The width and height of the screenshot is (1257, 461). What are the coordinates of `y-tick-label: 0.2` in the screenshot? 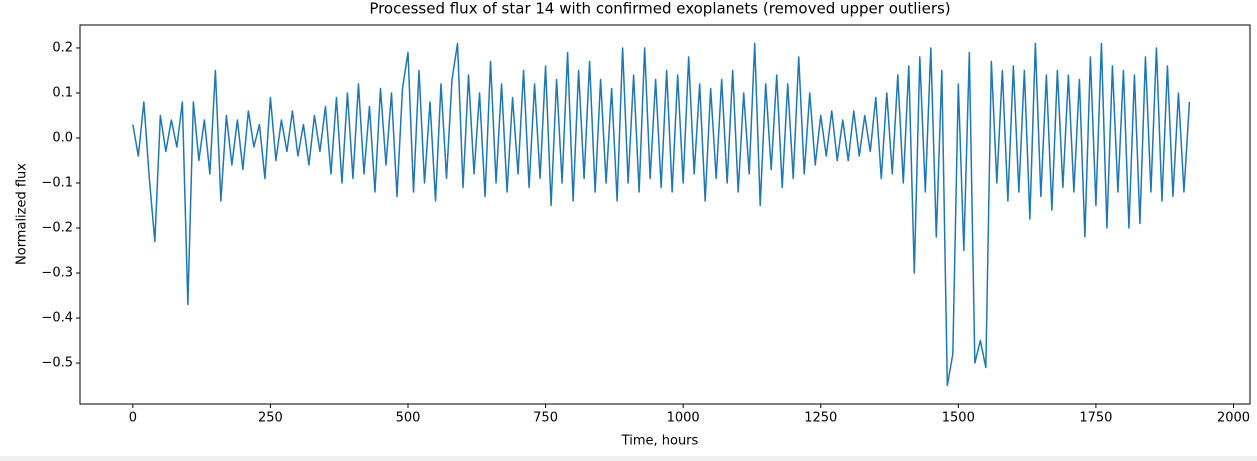 It's located at (62, 47).